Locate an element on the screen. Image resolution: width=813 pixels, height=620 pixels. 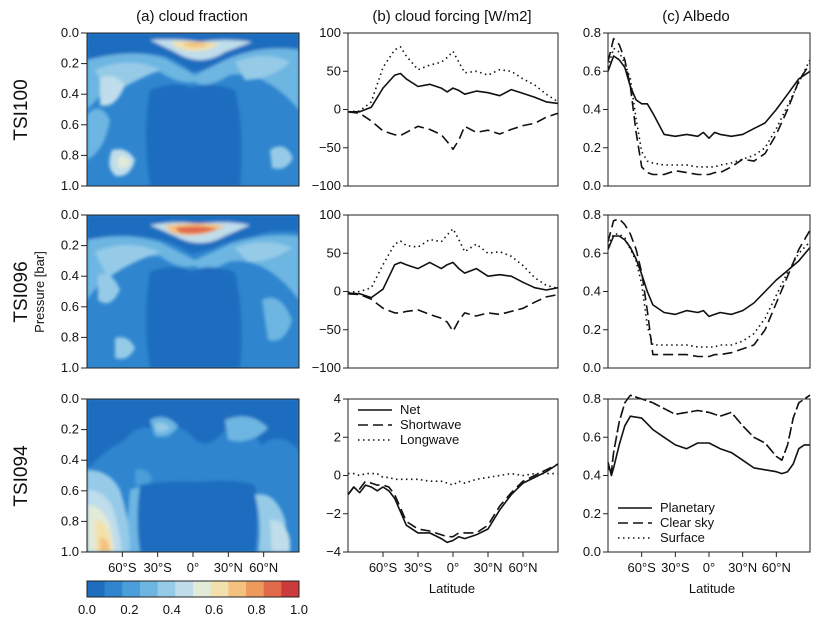
pressure-axis-label: Pressure [bar] is located at coordinates (39, 292).